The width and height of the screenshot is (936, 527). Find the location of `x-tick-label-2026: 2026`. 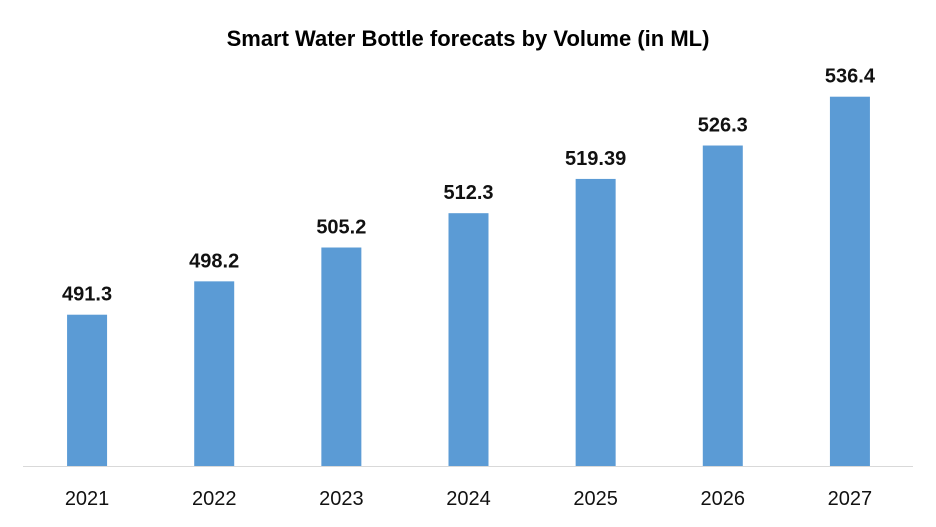

x-tick-label-2026: 2026 is located at coordinates (723, 499).